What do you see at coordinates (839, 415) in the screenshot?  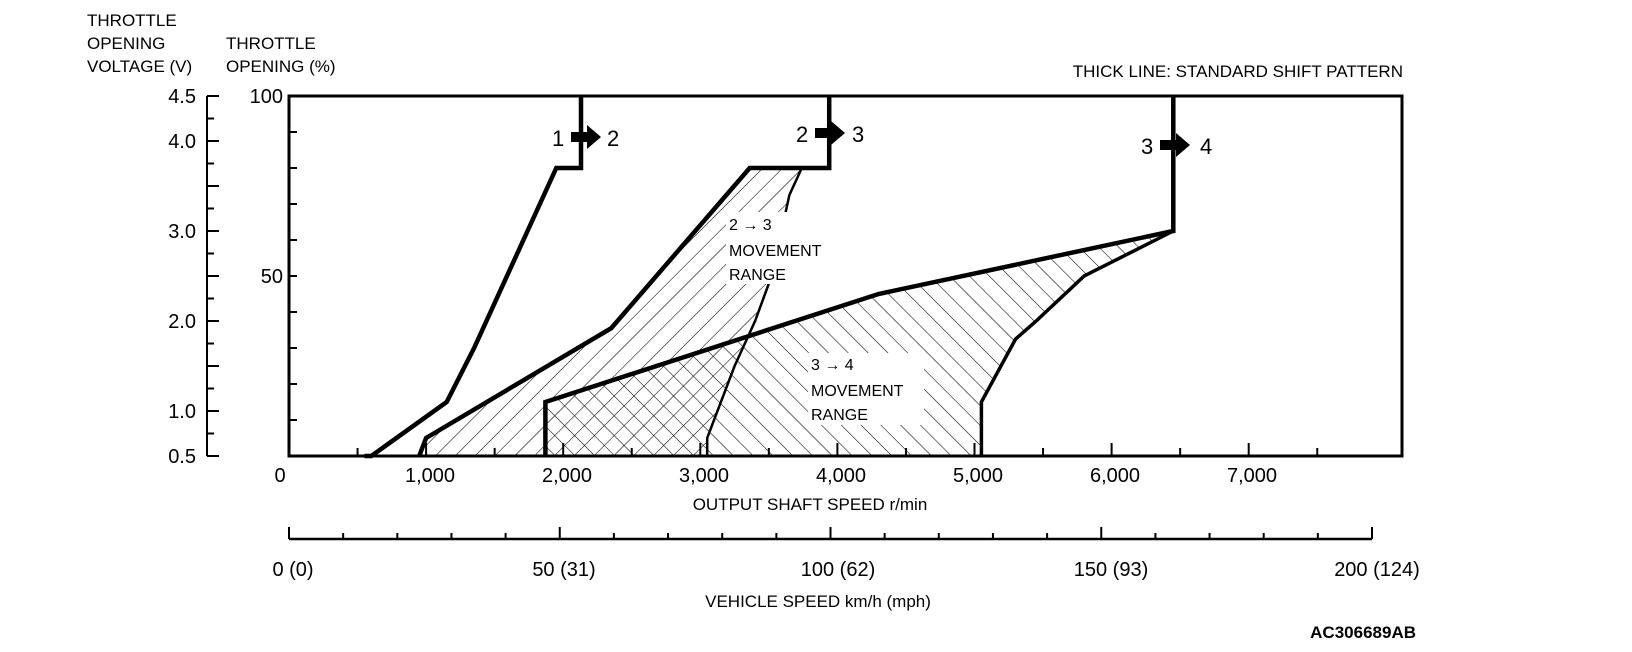 I see `movement-range-3-4-label-line-3: RANGE` at bounding box center [839, 415].